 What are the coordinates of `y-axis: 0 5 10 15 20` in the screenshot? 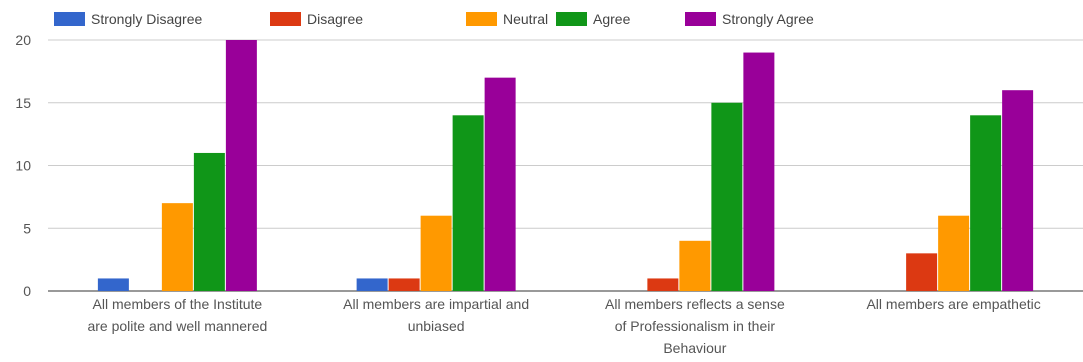 It's located at (23, 165).